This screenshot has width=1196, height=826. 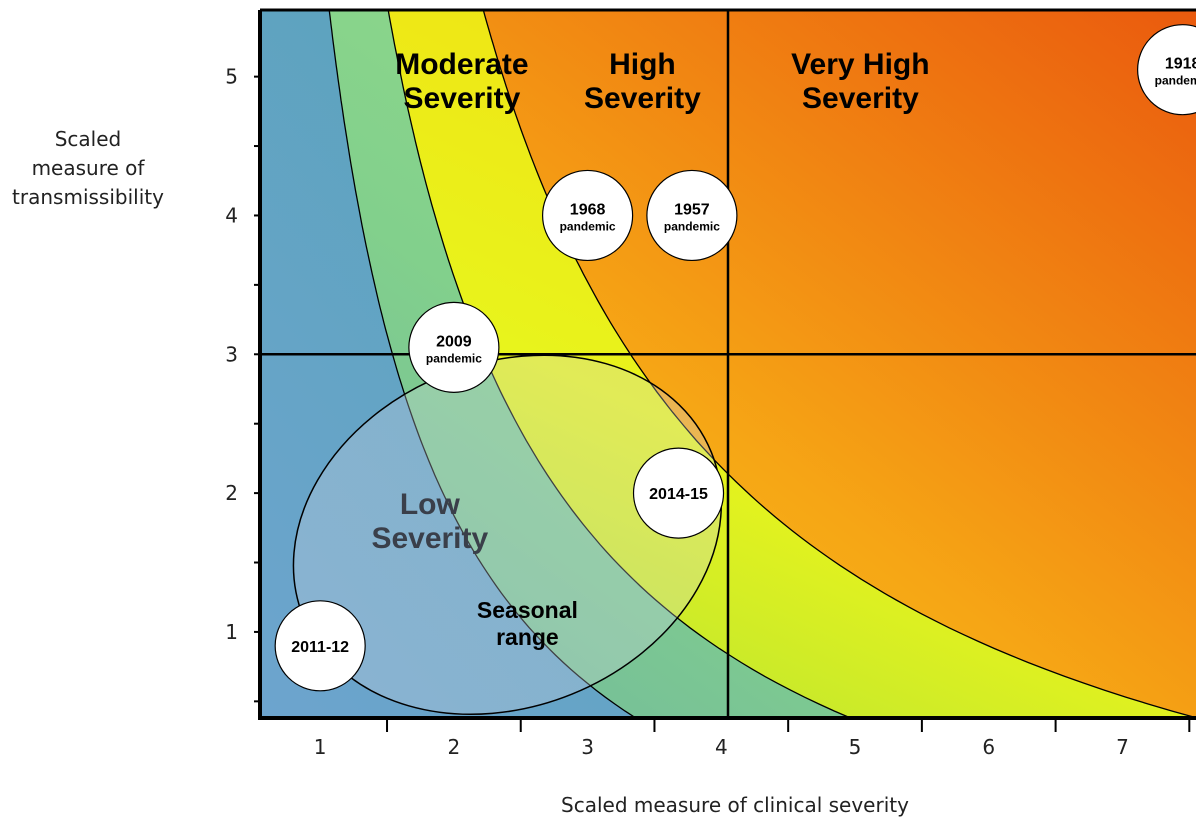 What do you see at coordinates (231, 77) in the screenshot?
I see `y-tick-label: 5` at bounding box center [231, 77].